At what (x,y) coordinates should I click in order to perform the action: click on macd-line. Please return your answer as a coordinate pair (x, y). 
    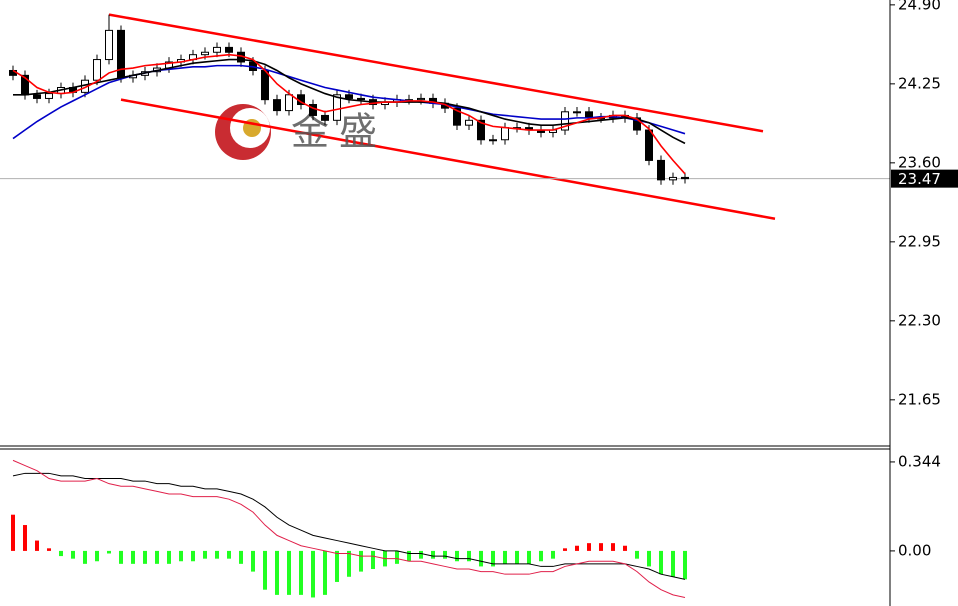
    Looking at the image, I should click on (349, 526).